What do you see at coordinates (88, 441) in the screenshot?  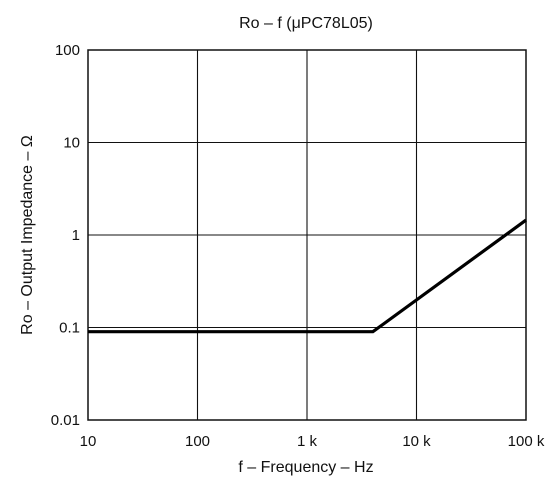 I see `x-tick-label: 10` at bounding box center [88, 441].